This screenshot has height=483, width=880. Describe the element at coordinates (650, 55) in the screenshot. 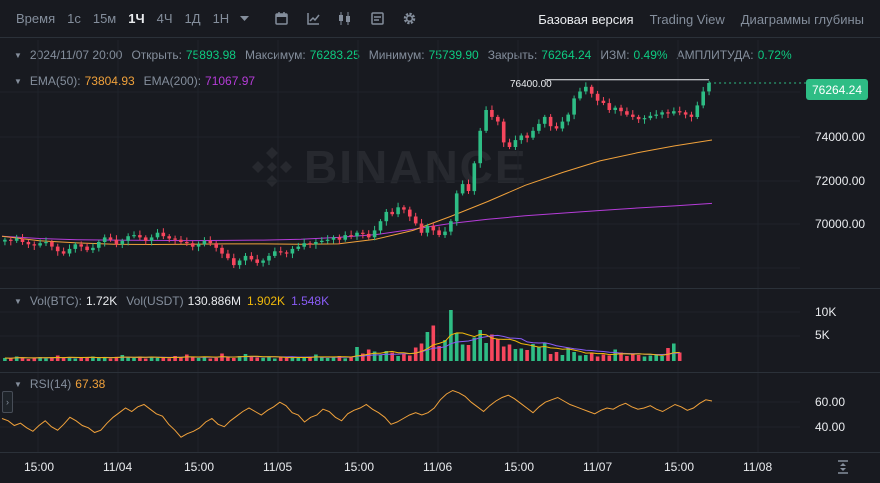

I see `change-value: 0.49%` at that location.